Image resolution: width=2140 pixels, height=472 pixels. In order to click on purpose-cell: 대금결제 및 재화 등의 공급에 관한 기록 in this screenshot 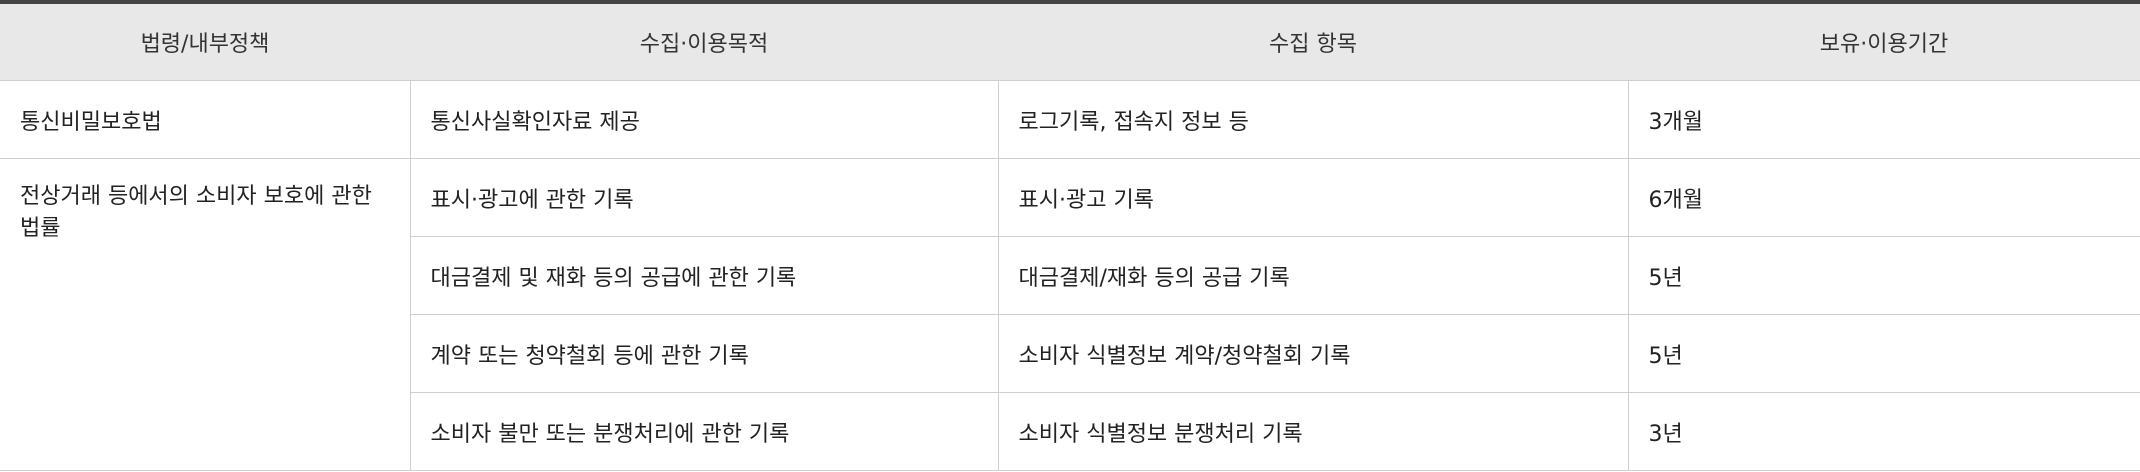, I will do `click(703, 275)`.